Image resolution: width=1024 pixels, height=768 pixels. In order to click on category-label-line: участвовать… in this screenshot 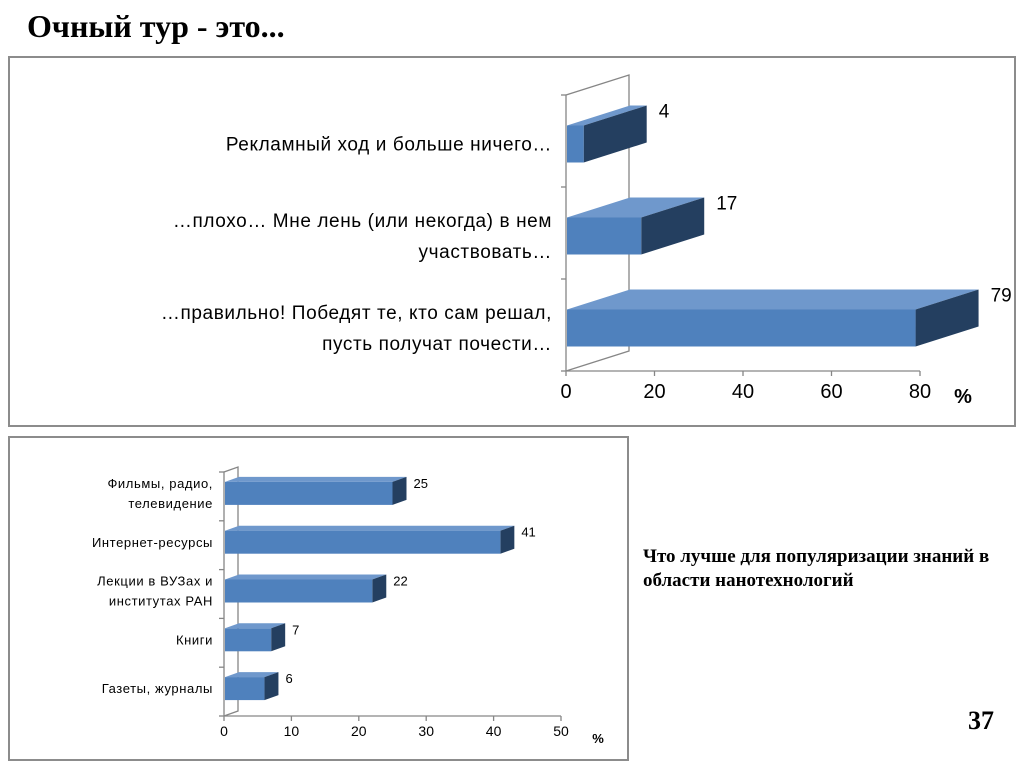, I will do `click(485, 252)`.